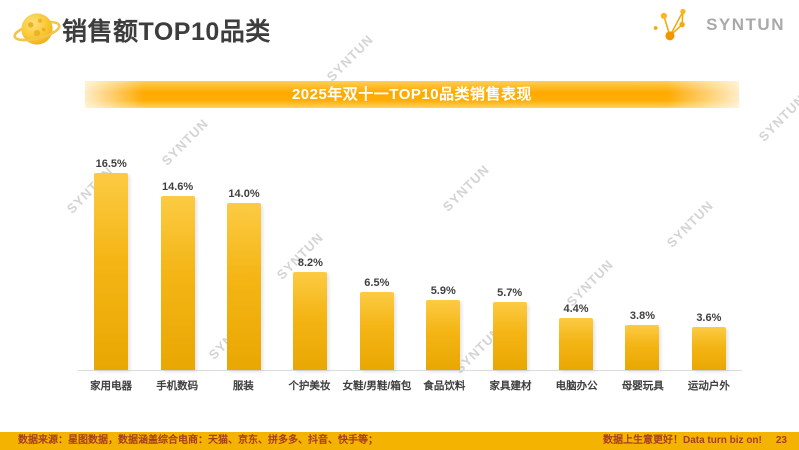 This screenshot has height=450, width=799. I want to click on bar-value-label: 14.6%, so click(178, 186).